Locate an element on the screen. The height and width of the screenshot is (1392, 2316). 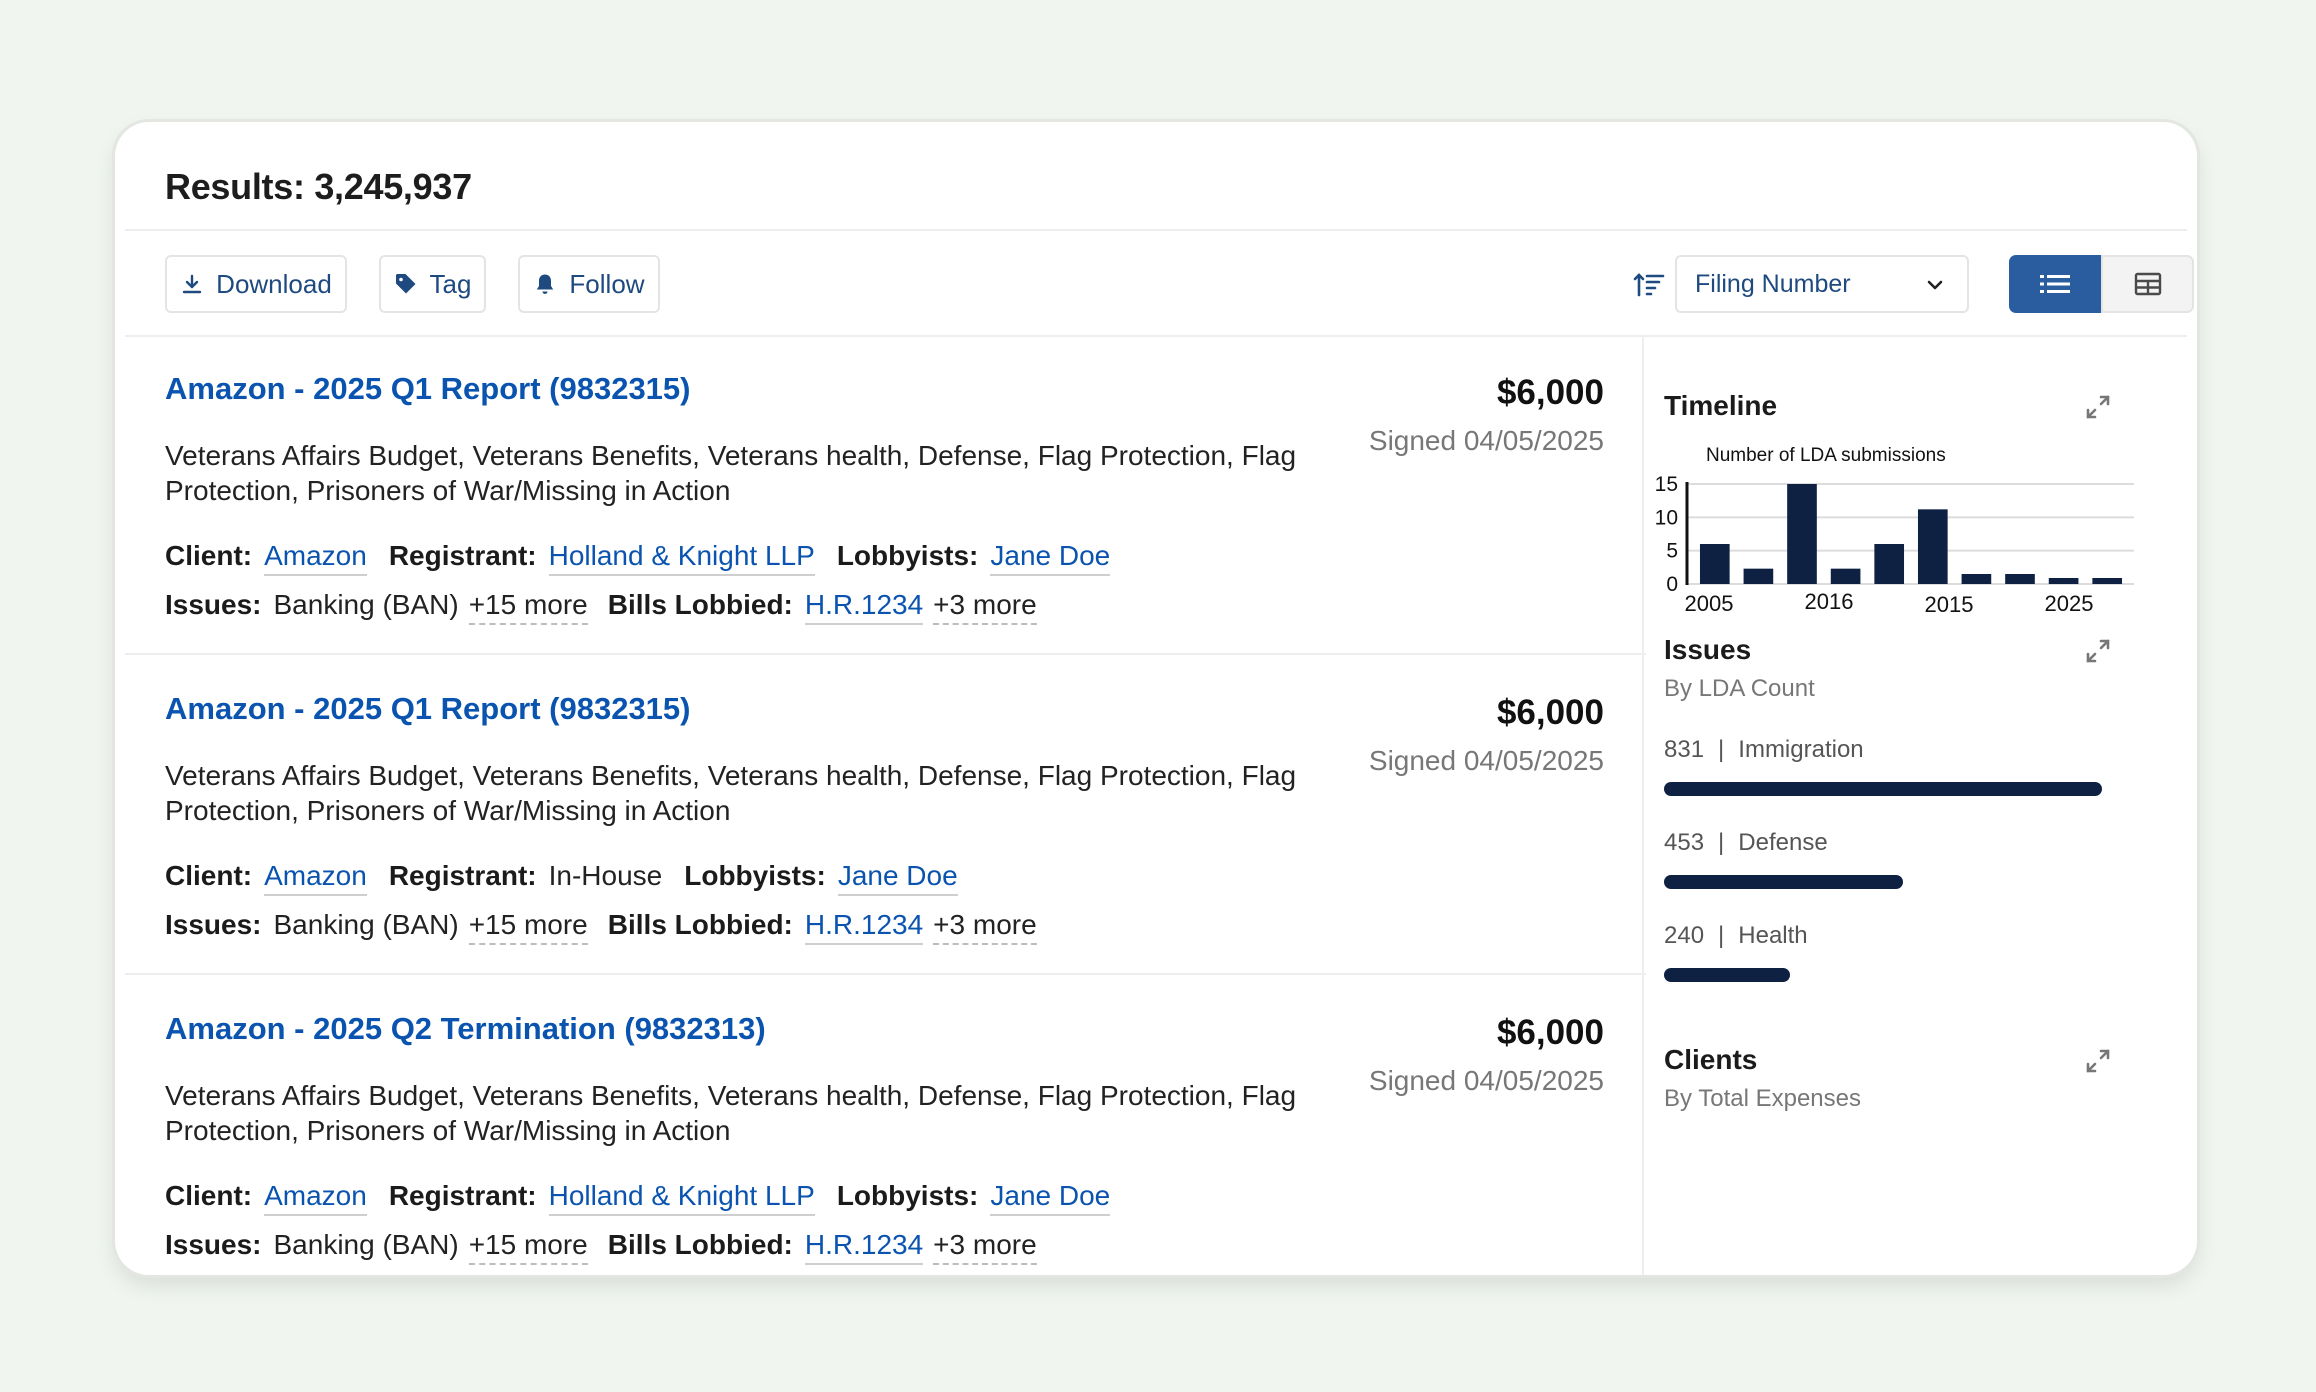
issue-bar is located at coordinates (1783, 882).